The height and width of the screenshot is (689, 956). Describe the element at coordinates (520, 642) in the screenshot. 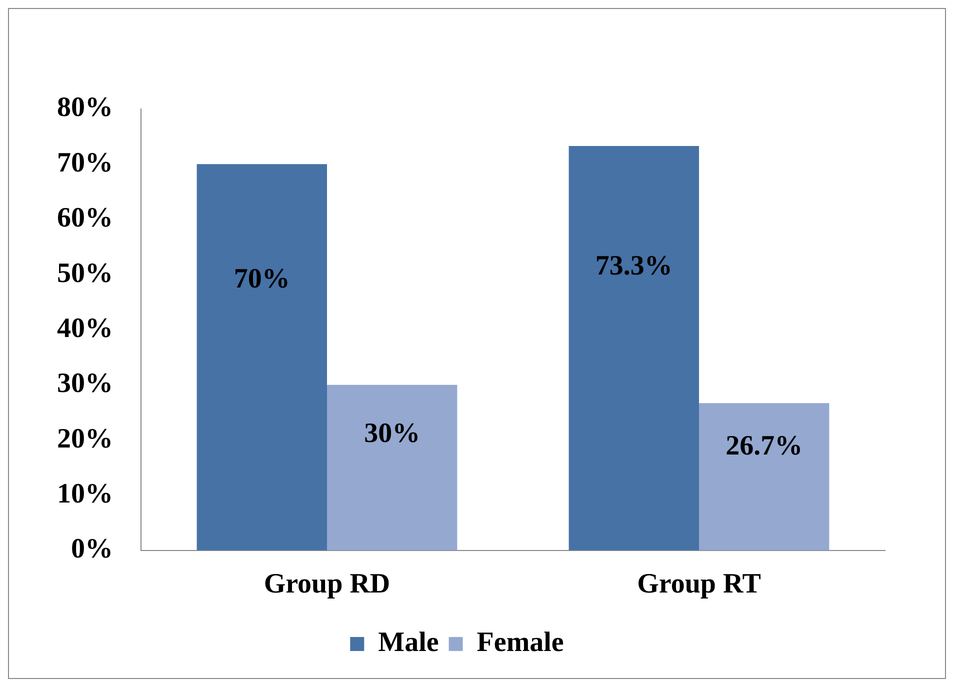

I see `legend-label: Female` at that location.